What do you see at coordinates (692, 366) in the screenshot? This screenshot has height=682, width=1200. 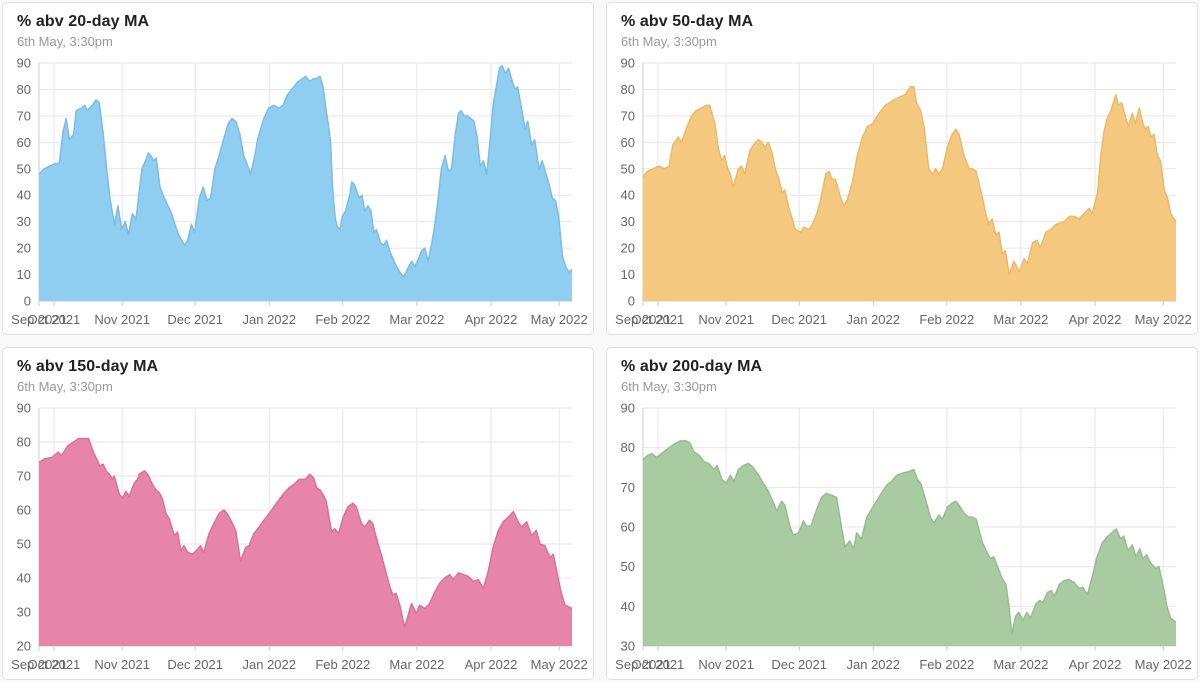 I see `chart-title: % abv 200-day MA` at bounding box center [692, 366].